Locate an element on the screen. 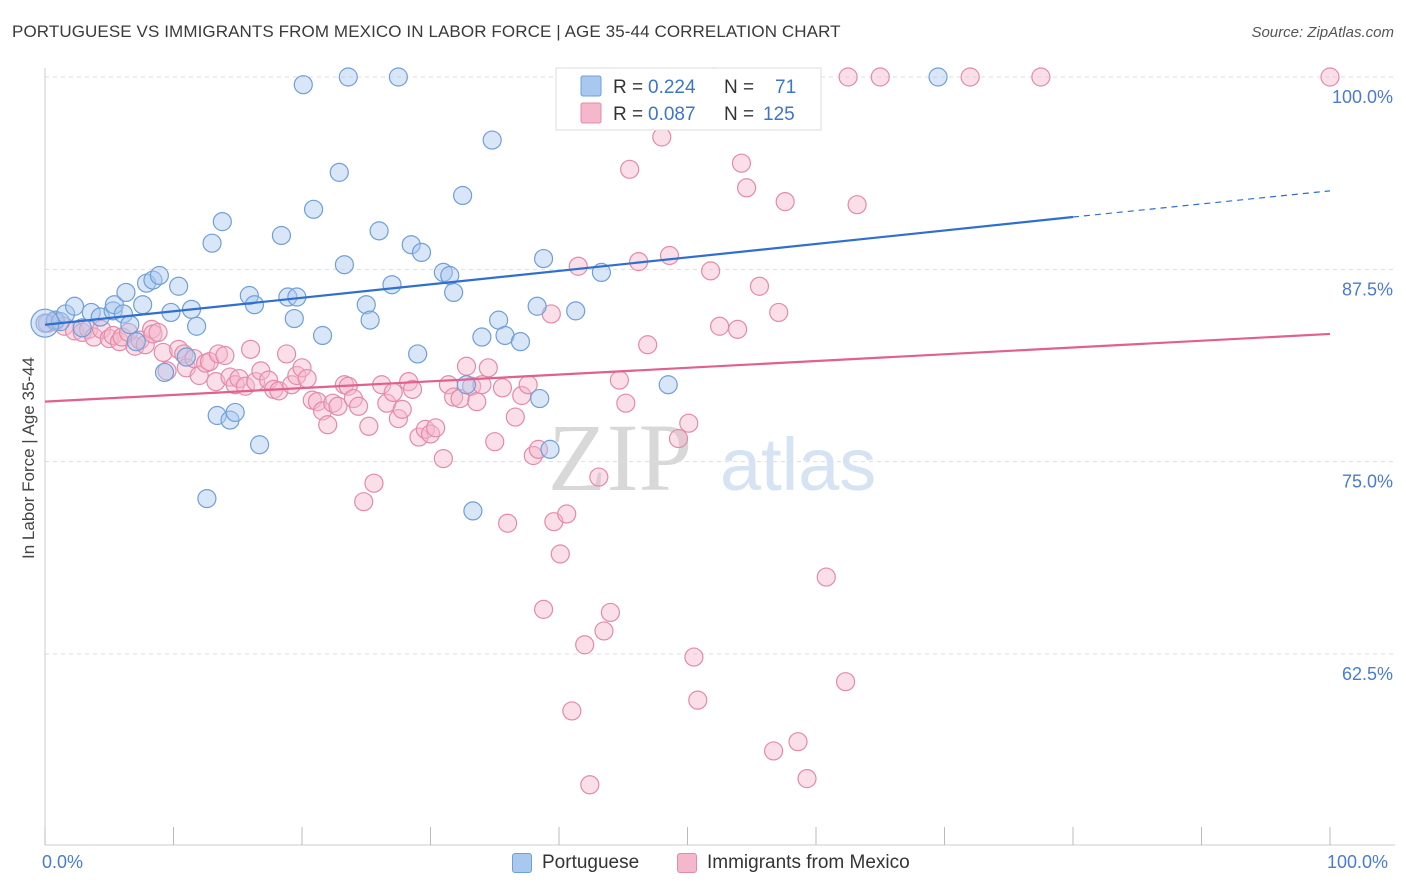  watermark-zip: ZIP is located at coordinates (620, 457).